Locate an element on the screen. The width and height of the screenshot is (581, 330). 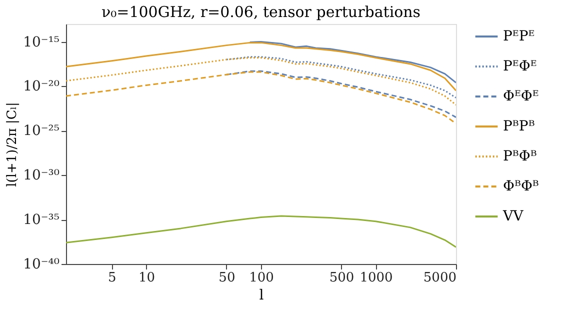
legend-label: ΦᴱΦᴱ is located at coordinates (521, 96).